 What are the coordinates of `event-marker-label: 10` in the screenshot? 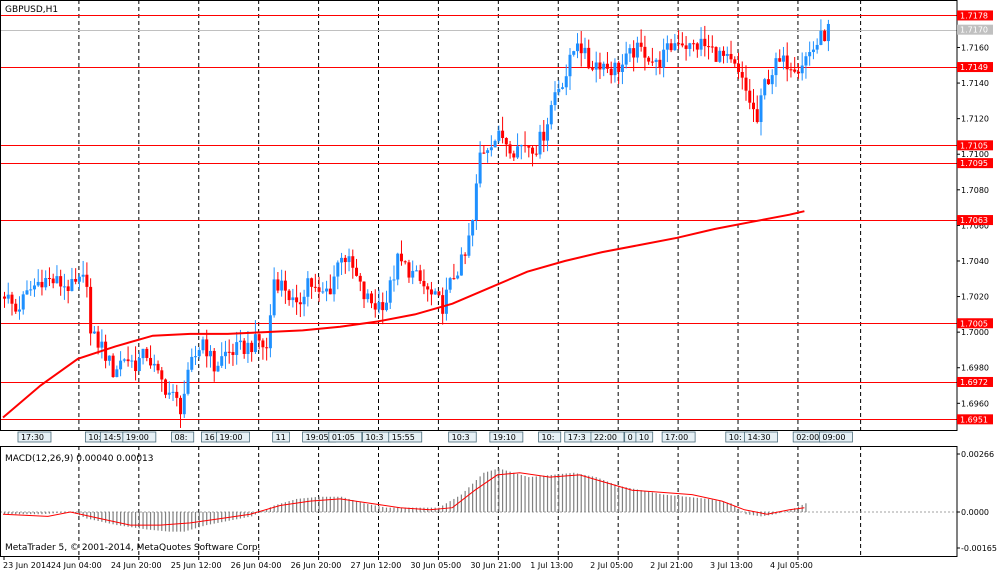 It's located at (644, 437).